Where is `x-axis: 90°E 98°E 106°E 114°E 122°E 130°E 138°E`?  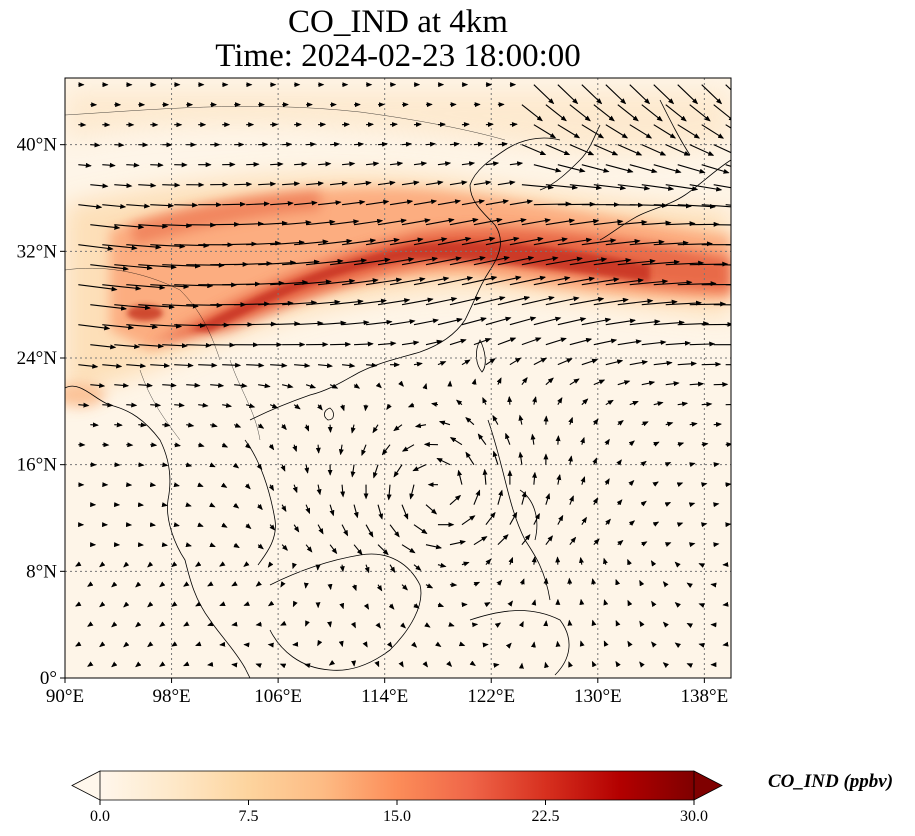 x-axis: 90°E 98°E 106°E 114°E 122°E 130°E 138°E is located at coordinates (387, 692).